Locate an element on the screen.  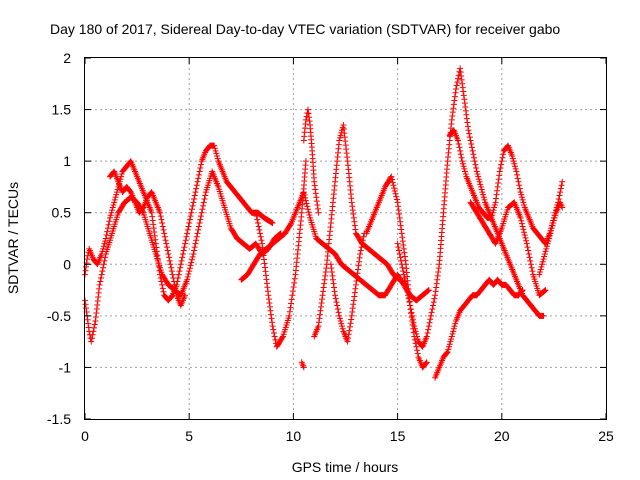
x-tick-label: 20 is located at coordinates (502, 436).